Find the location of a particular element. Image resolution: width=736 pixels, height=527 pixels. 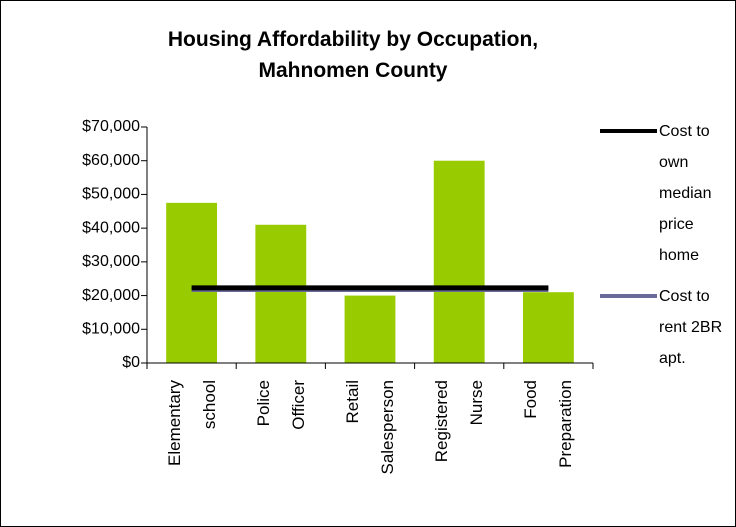

x-tick-label: Retail Salesperson is located at coordinates (370, 427).